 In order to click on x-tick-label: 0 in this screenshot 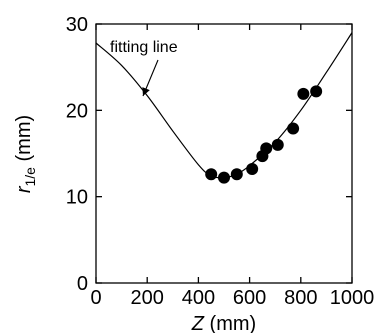, I will do `click(95, 298)`.